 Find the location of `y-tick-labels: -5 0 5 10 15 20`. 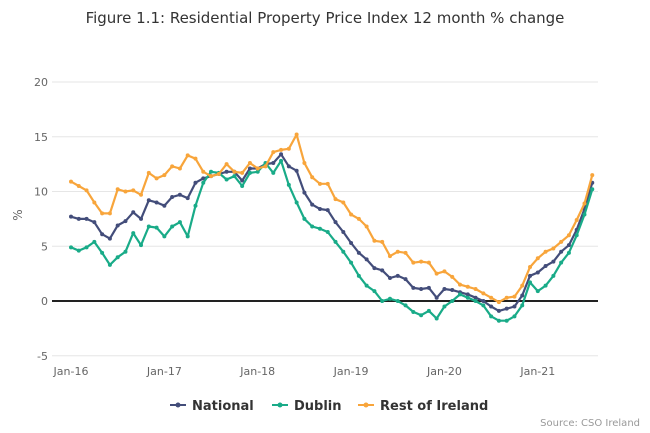

y-tick-labels: -5 0 5 10 15 20 is located at coordinates (41, 219).